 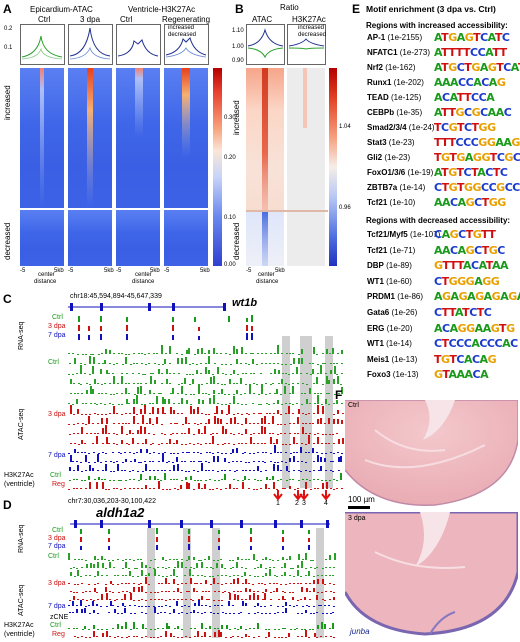 What do you see at coordinates (359, 507) in the screenshot?
I see `f-scale-bar` at bounding box center [359, 507].